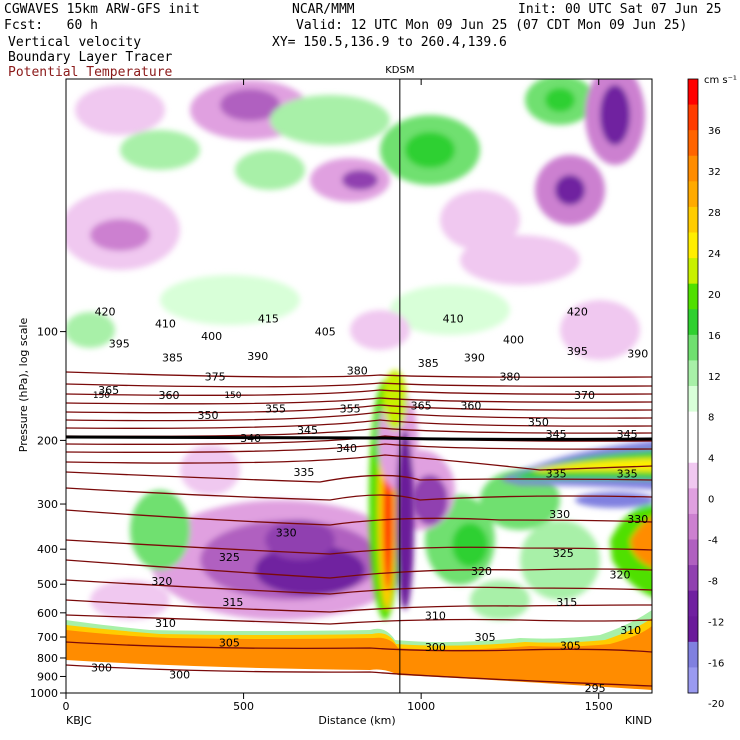 The width and height of the screenshot is (740, 740). I want to click on org-label: NCAR/MMM, so click(323, 9).